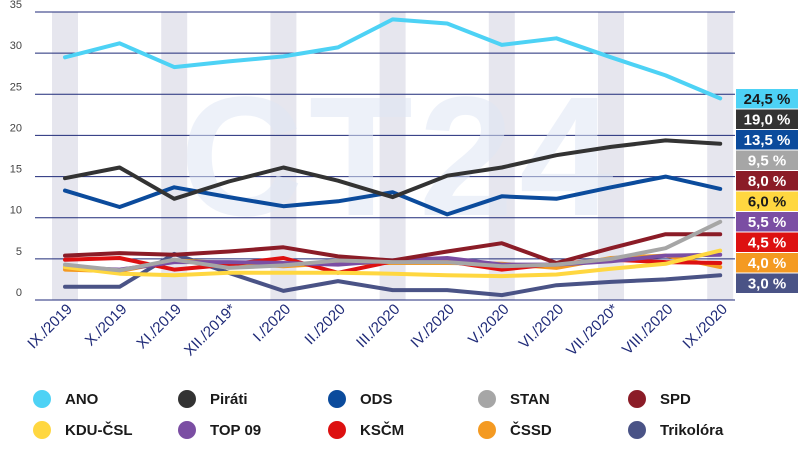 Image resolution: width=800 pixels, height=449 pixels. I want to click on legend-label: ČSSD, so click(531, 430).